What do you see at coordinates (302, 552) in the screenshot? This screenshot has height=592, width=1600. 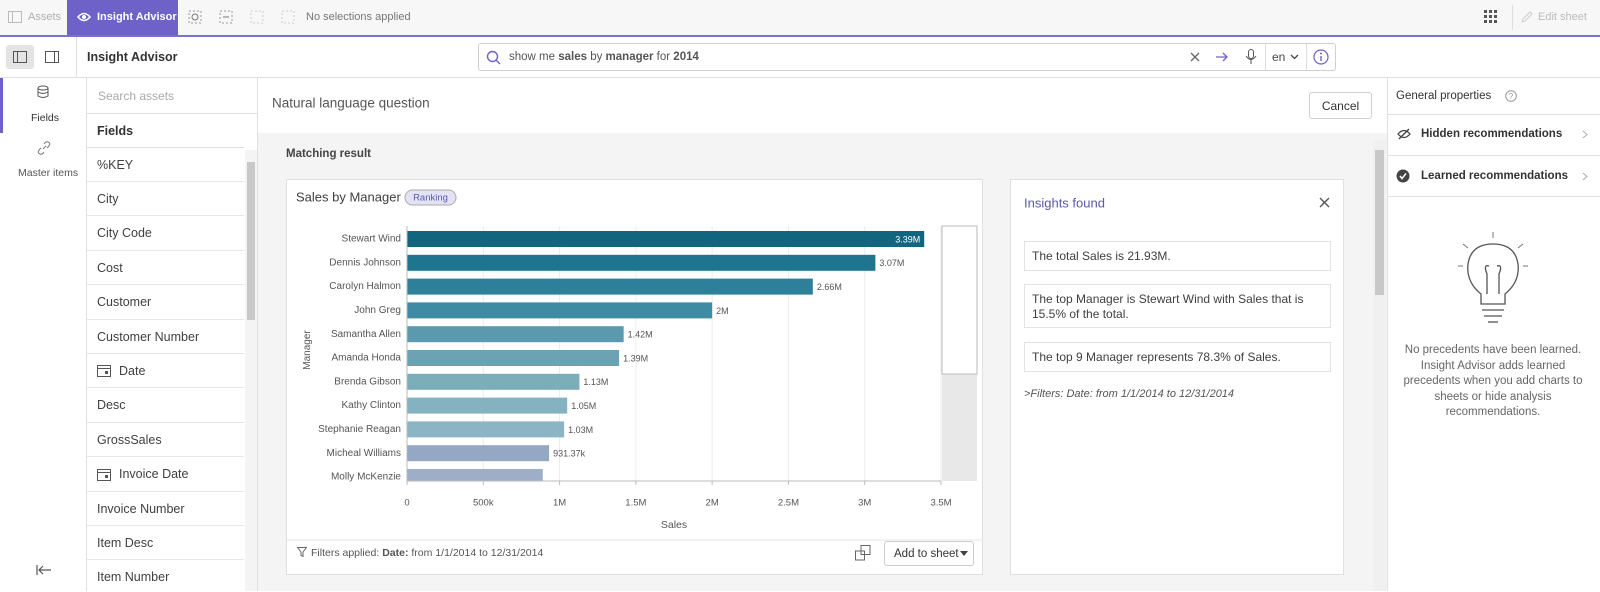 I see `filter-icon` at bounding box center [302, 552].